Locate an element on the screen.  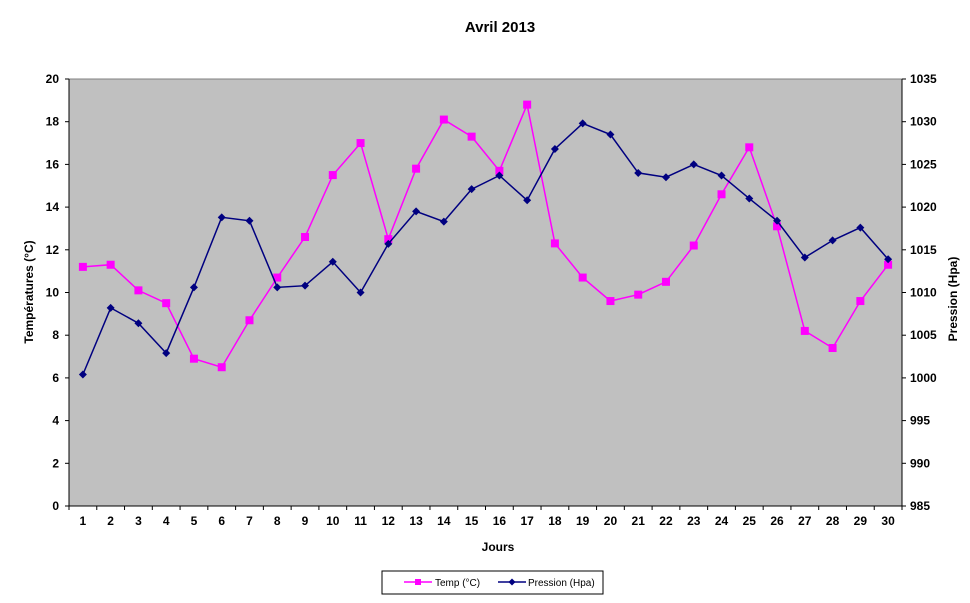
x-tick-label: 20 is located at coordinates (611, 521).